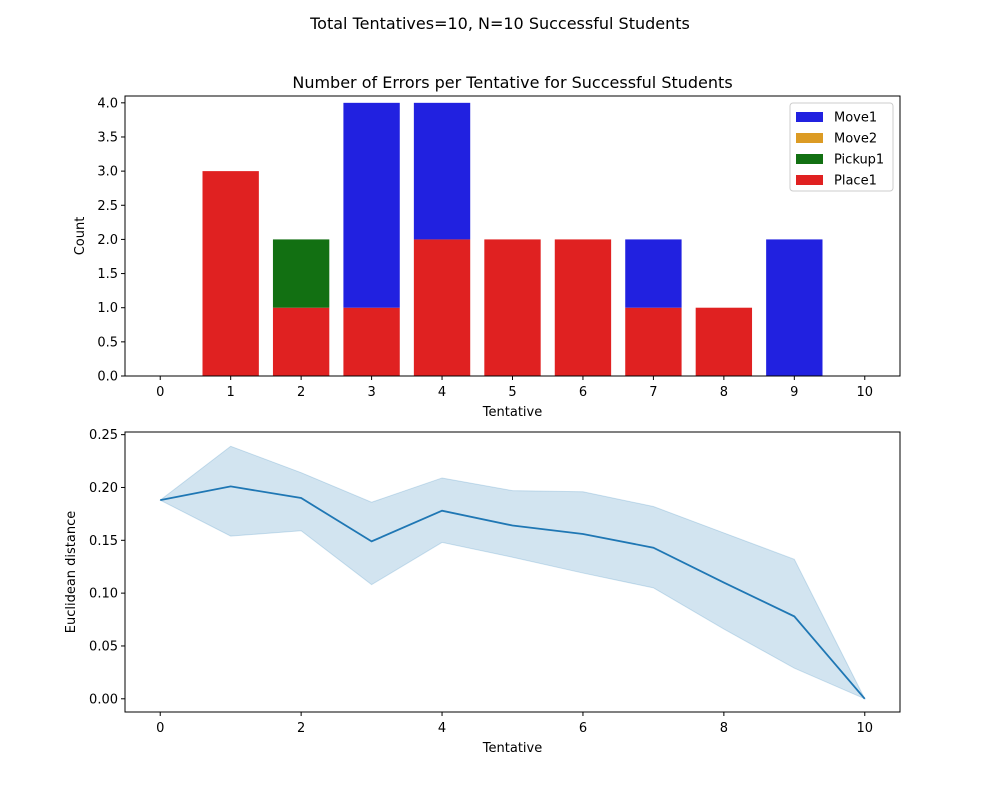 Image resolution: width=1000 pixels, height=804 pixels. Describe the element at coordinates (809, 117) in the screenshot. I see `bar-legend-swatch-move1` at that location.